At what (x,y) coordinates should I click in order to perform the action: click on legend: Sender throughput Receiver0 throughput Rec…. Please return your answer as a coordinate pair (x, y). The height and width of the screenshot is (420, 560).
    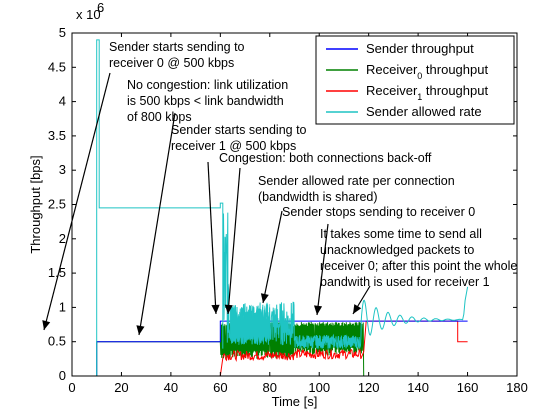
    Looking at the image, I should click on (415, 80).